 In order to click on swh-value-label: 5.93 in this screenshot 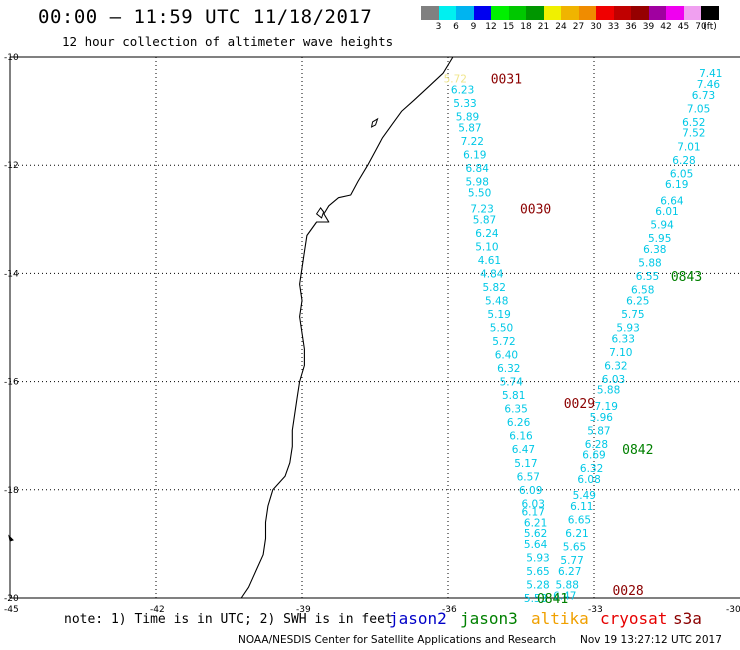, I will do `click(537, 558)`.